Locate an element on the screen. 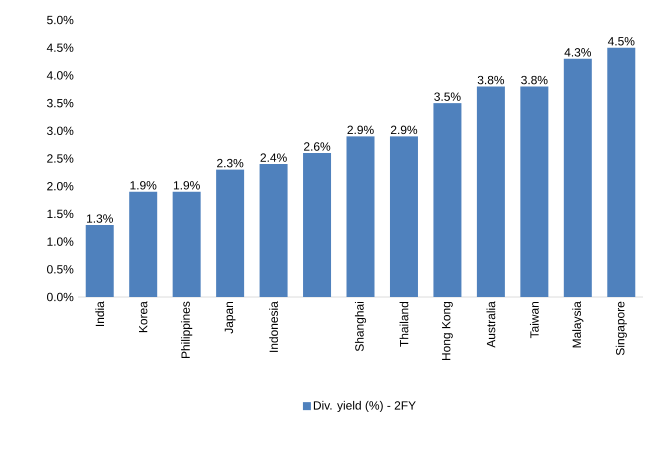  x-tick-label: Hong Kong is located at coordinates (447, 331).